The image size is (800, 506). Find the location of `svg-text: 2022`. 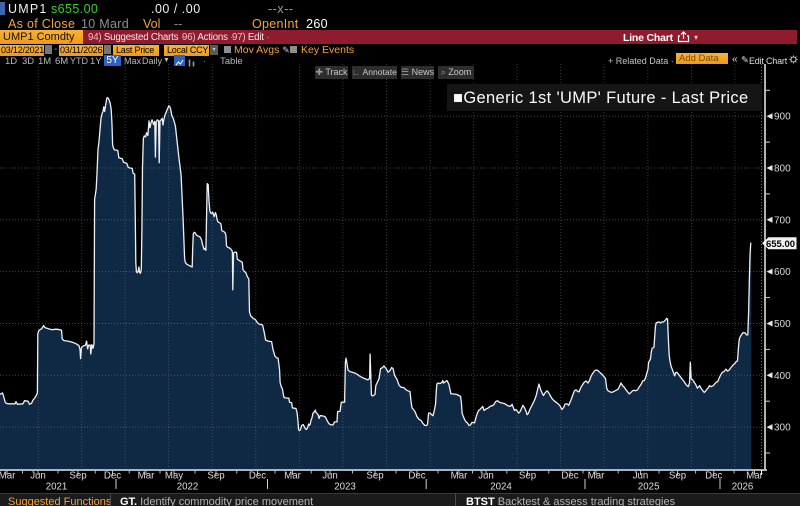

svg-text: 2022 is located at coordinates (188, 487).